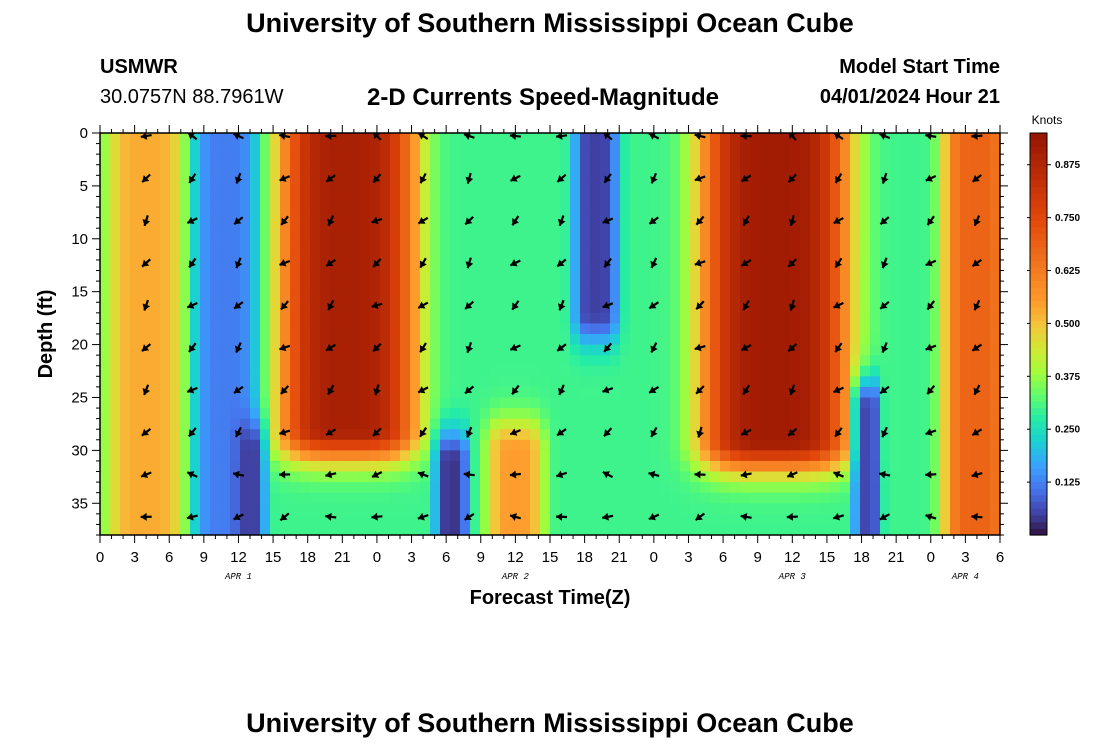 This screenshot has width=1100, height=750. What do you see at coordinates (515, 577) in the screenshot?
I see `date-label: APR 2` at bounding box center [515, 577].